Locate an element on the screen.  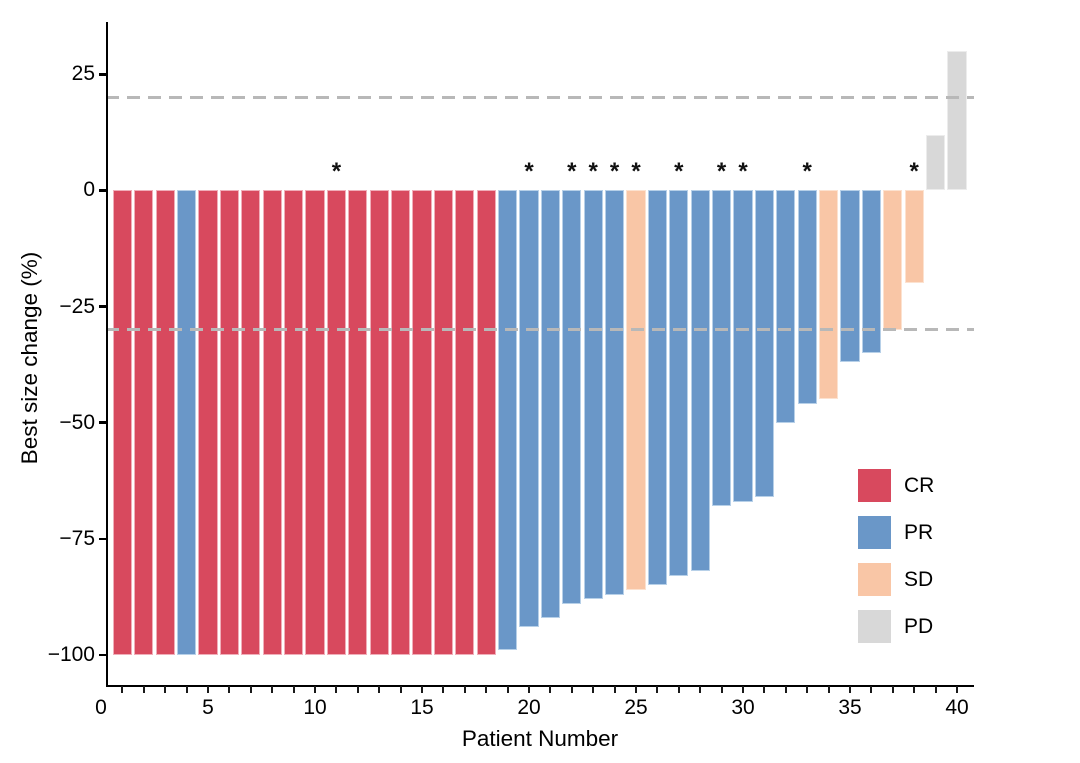
bar-patient-38-sd is located at coordinates (914, 237).